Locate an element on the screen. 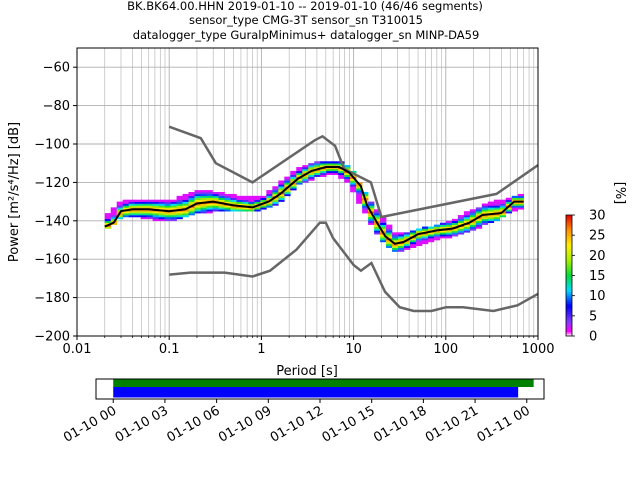 This screenshot has width=640, height=480. x-axis-ticks: 0.01 0.1 1 10 100 1000 is located at coordinates (309, 346).